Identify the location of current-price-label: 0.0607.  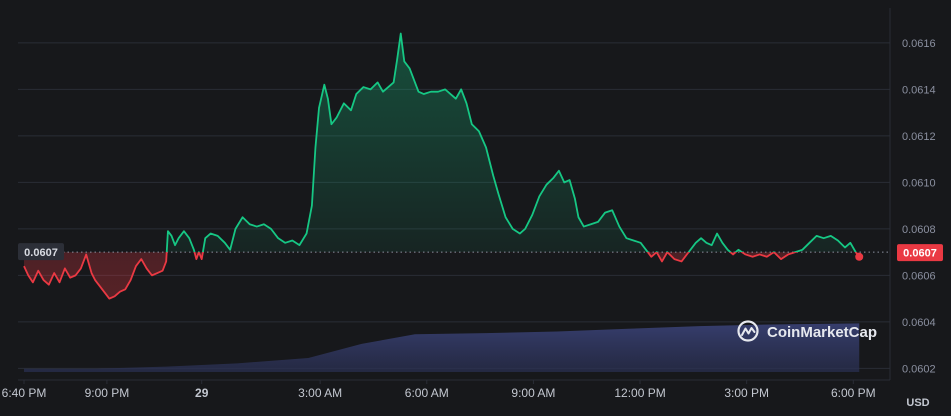
(920, 254).